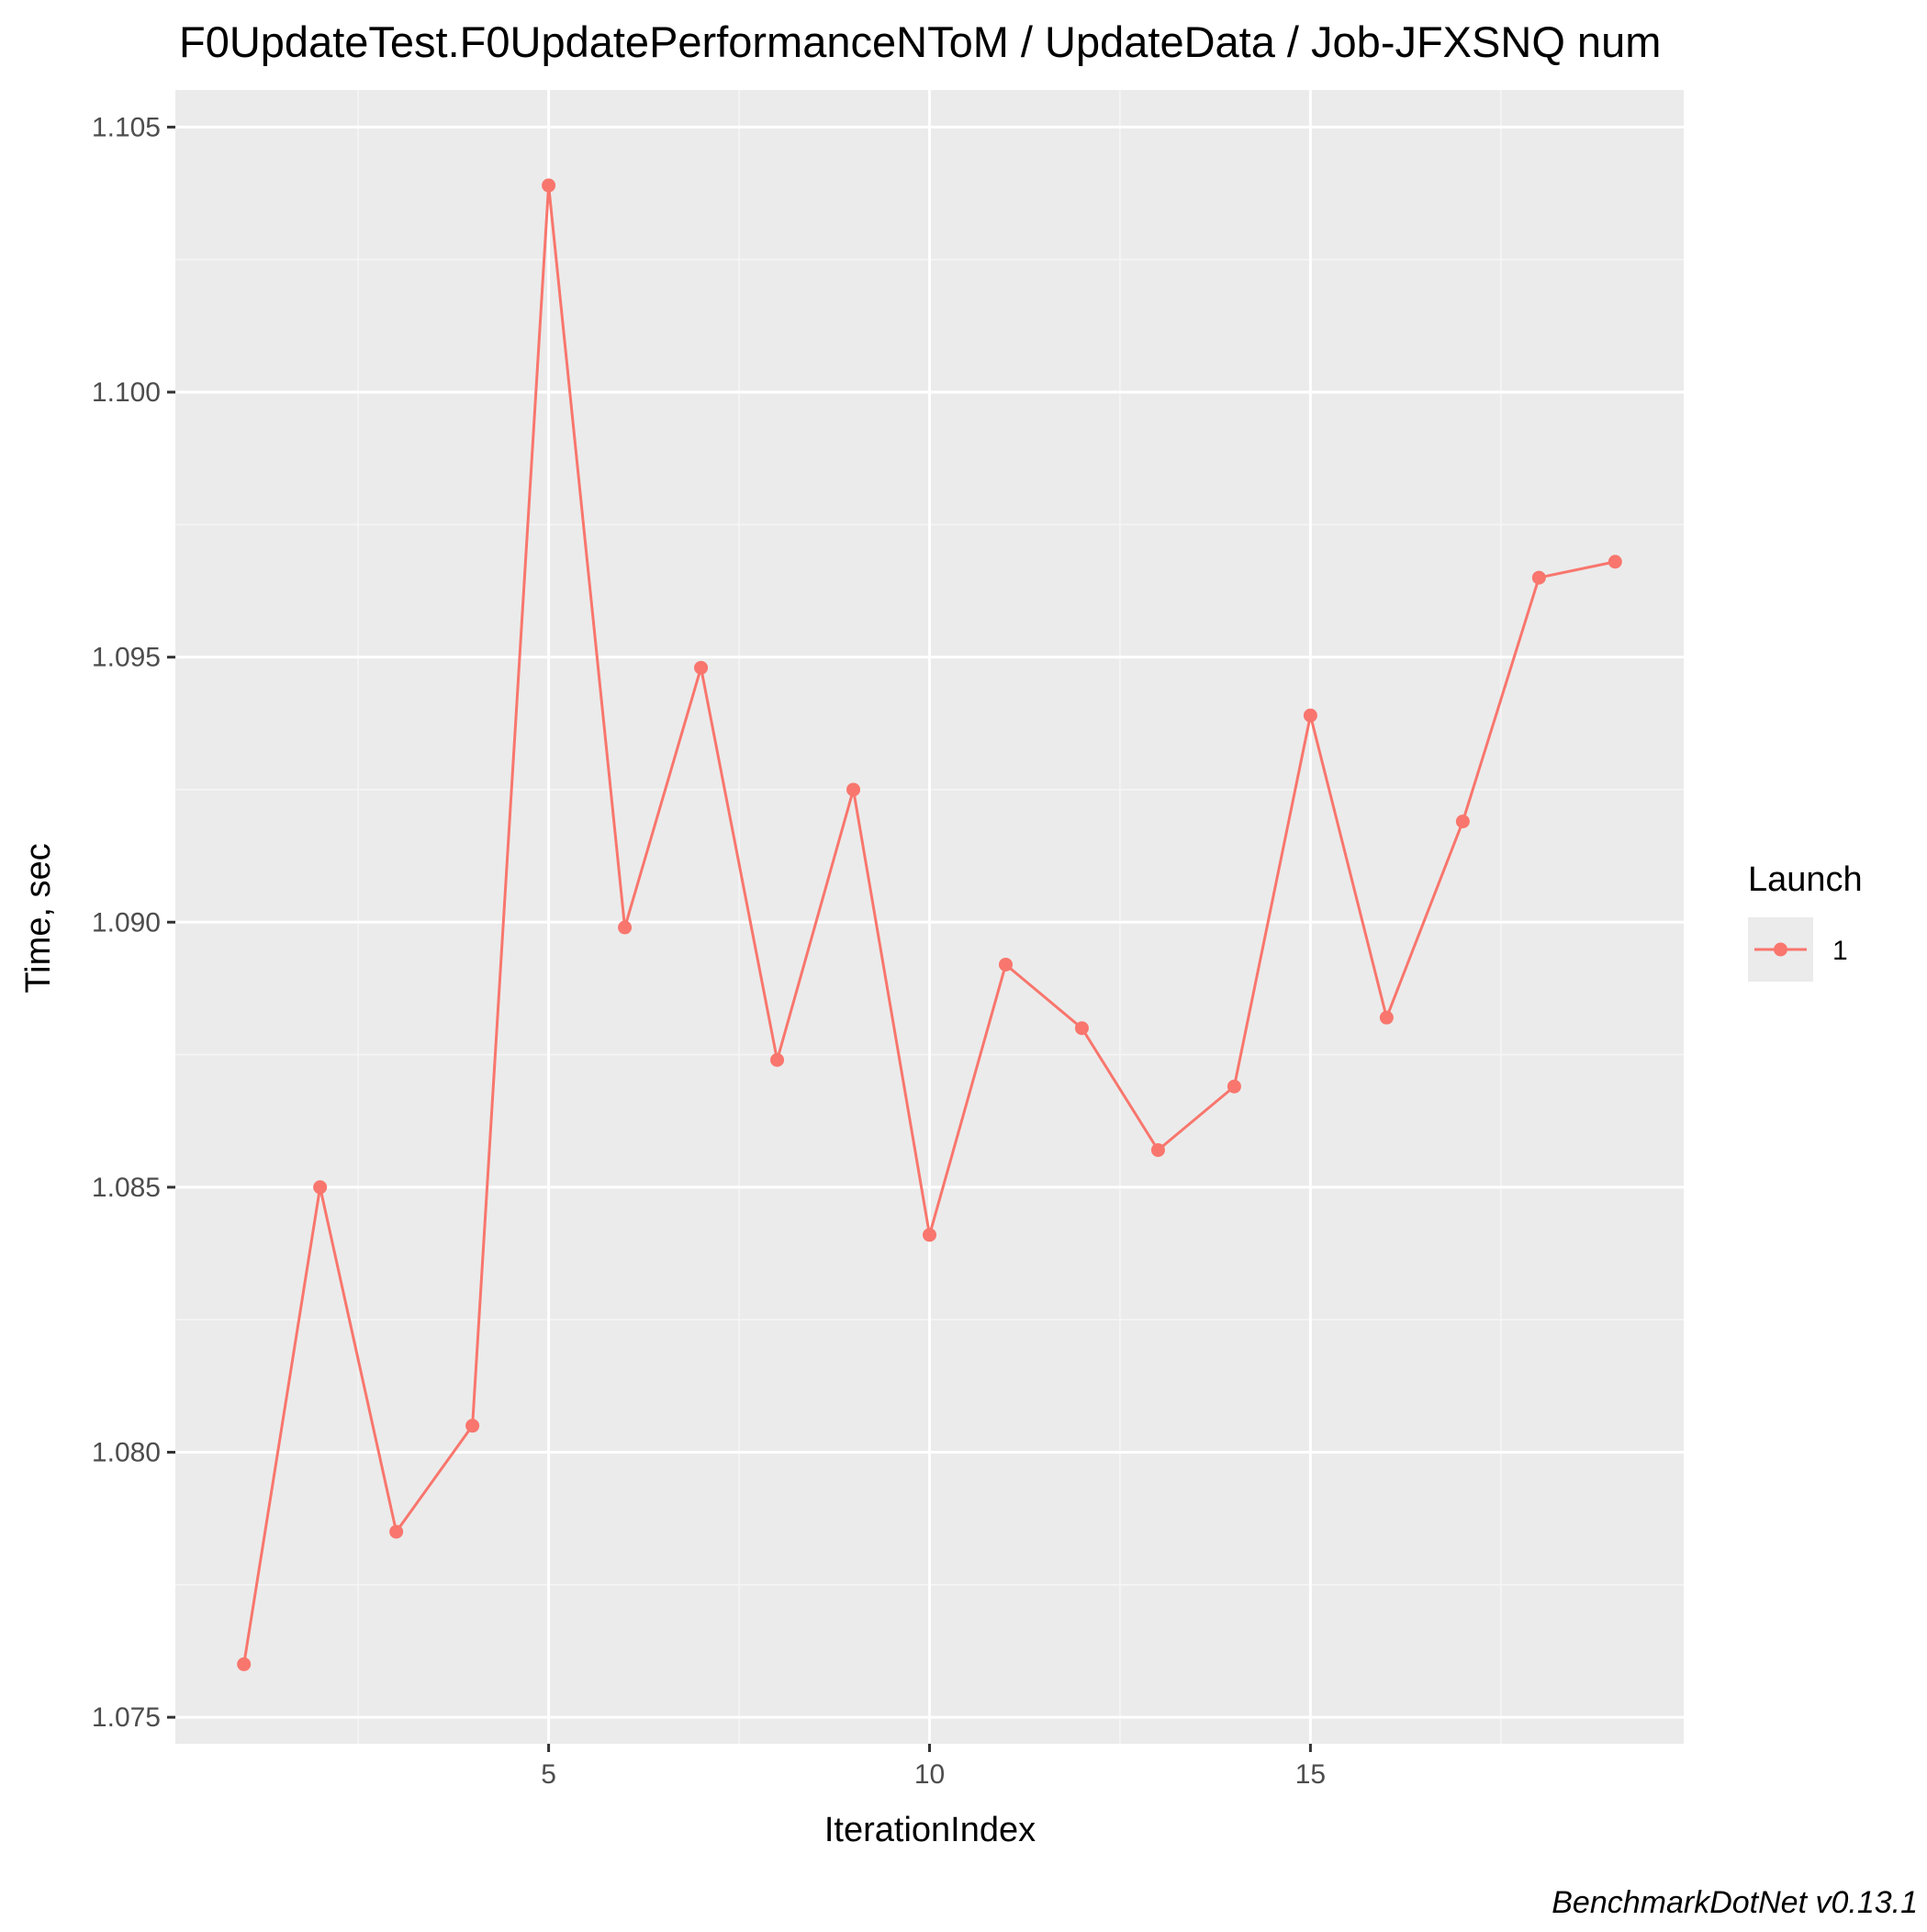 Image resolution: width=1927 pixels, height=1932 pixels. Describe the element at coordinates (126, 127) in the screenshot. I see `y-tick-label: 1.105` at that location.